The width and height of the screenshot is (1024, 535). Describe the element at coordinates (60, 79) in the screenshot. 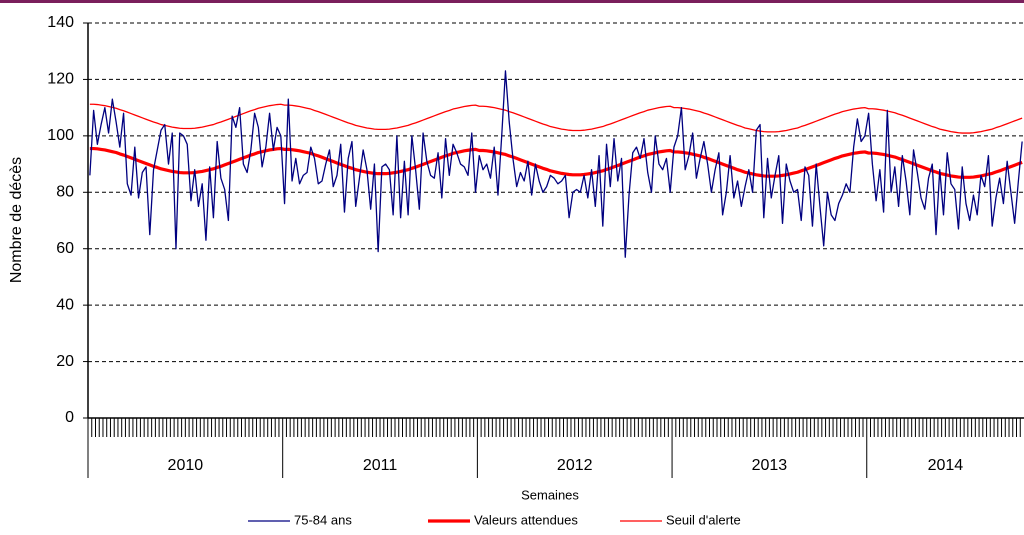

I see `y-tick-label: 120` at that location.